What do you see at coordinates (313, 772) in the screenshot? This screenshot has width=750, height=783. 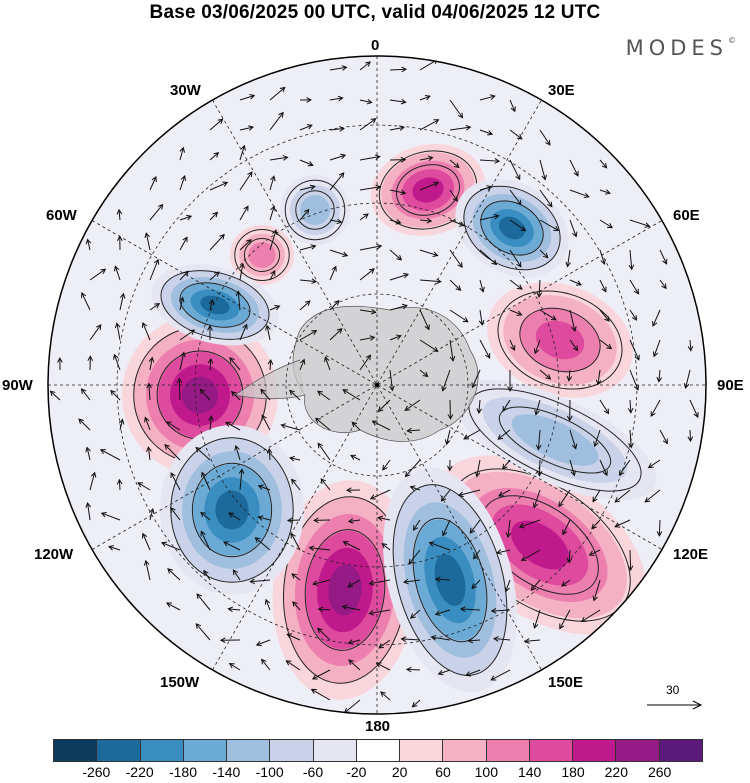 I see `colorbar-tick: -60` at bounding box center [313, 772].